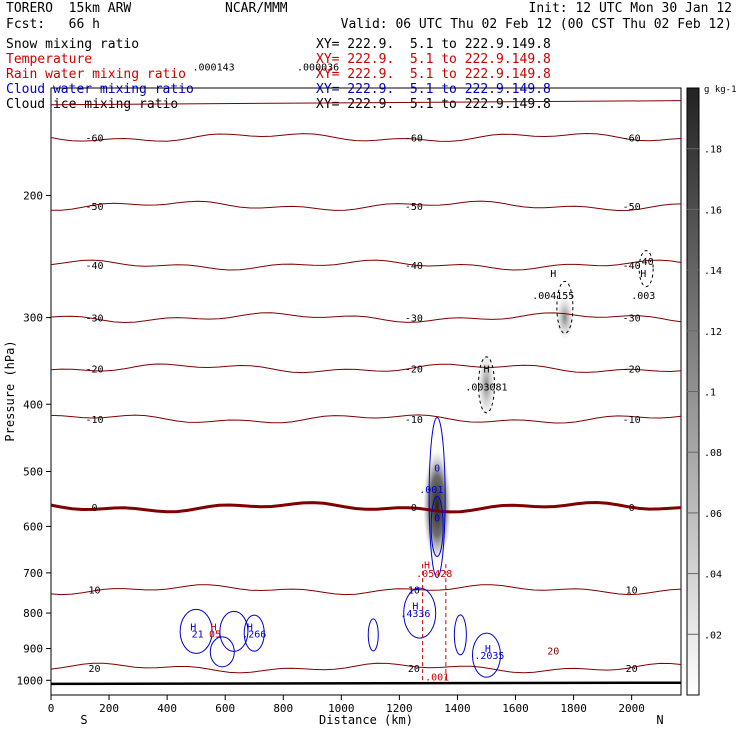 This screenshot has height=740, width=740. I want to click on isotherm--30, so click(366, 318).